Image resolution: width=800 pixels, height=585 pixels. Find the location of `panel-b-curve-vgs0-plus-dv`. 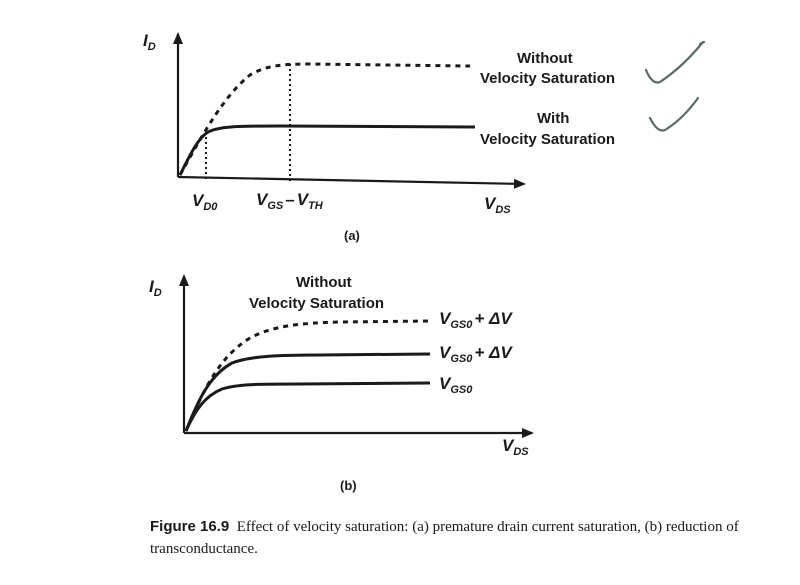

panel-b-curve-vgs0-plus-dv is located at coordinates (307, 392).